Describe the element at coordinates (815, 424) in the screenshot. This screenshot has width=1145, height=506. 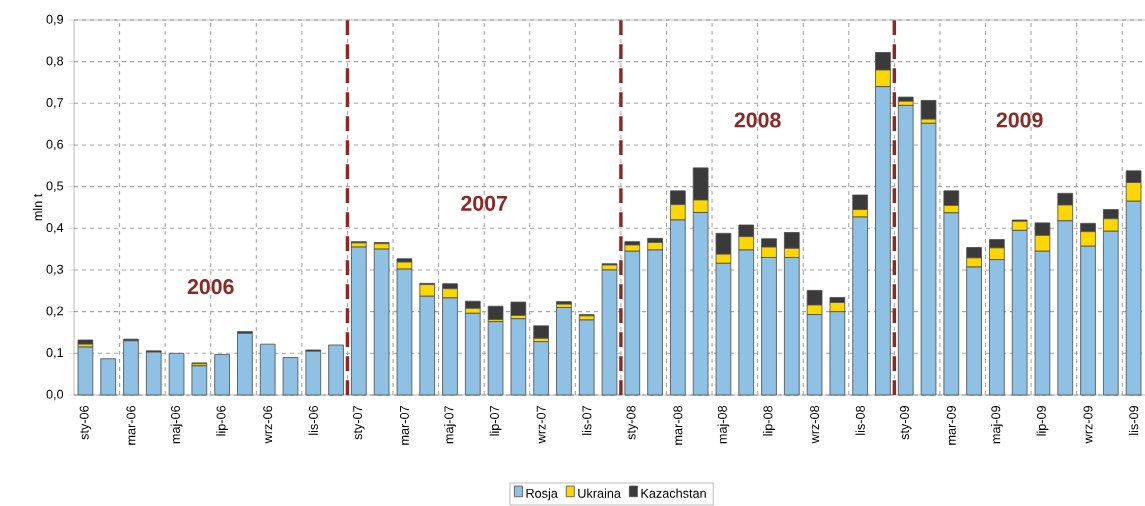
I see `x-tick-label: wrz-08` at that location.